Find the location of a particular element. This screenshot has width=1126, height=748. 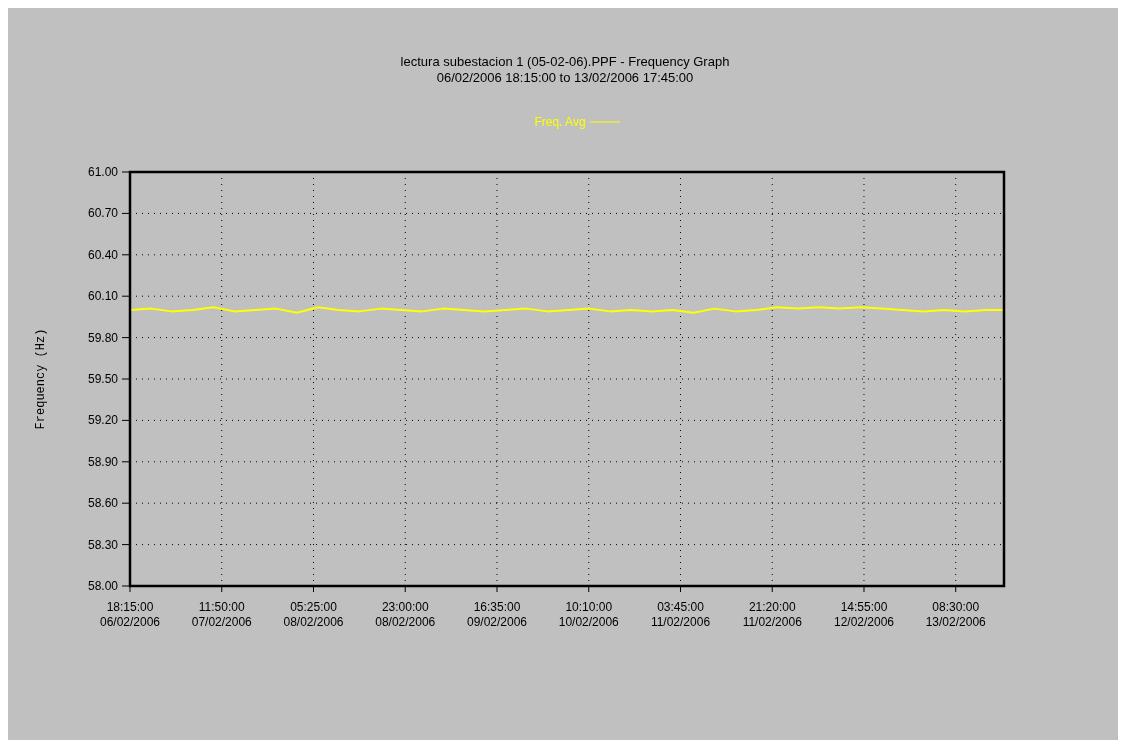

x-tick-label: 16:35:00 09/02/2006 is located at coordinates (497, 614).